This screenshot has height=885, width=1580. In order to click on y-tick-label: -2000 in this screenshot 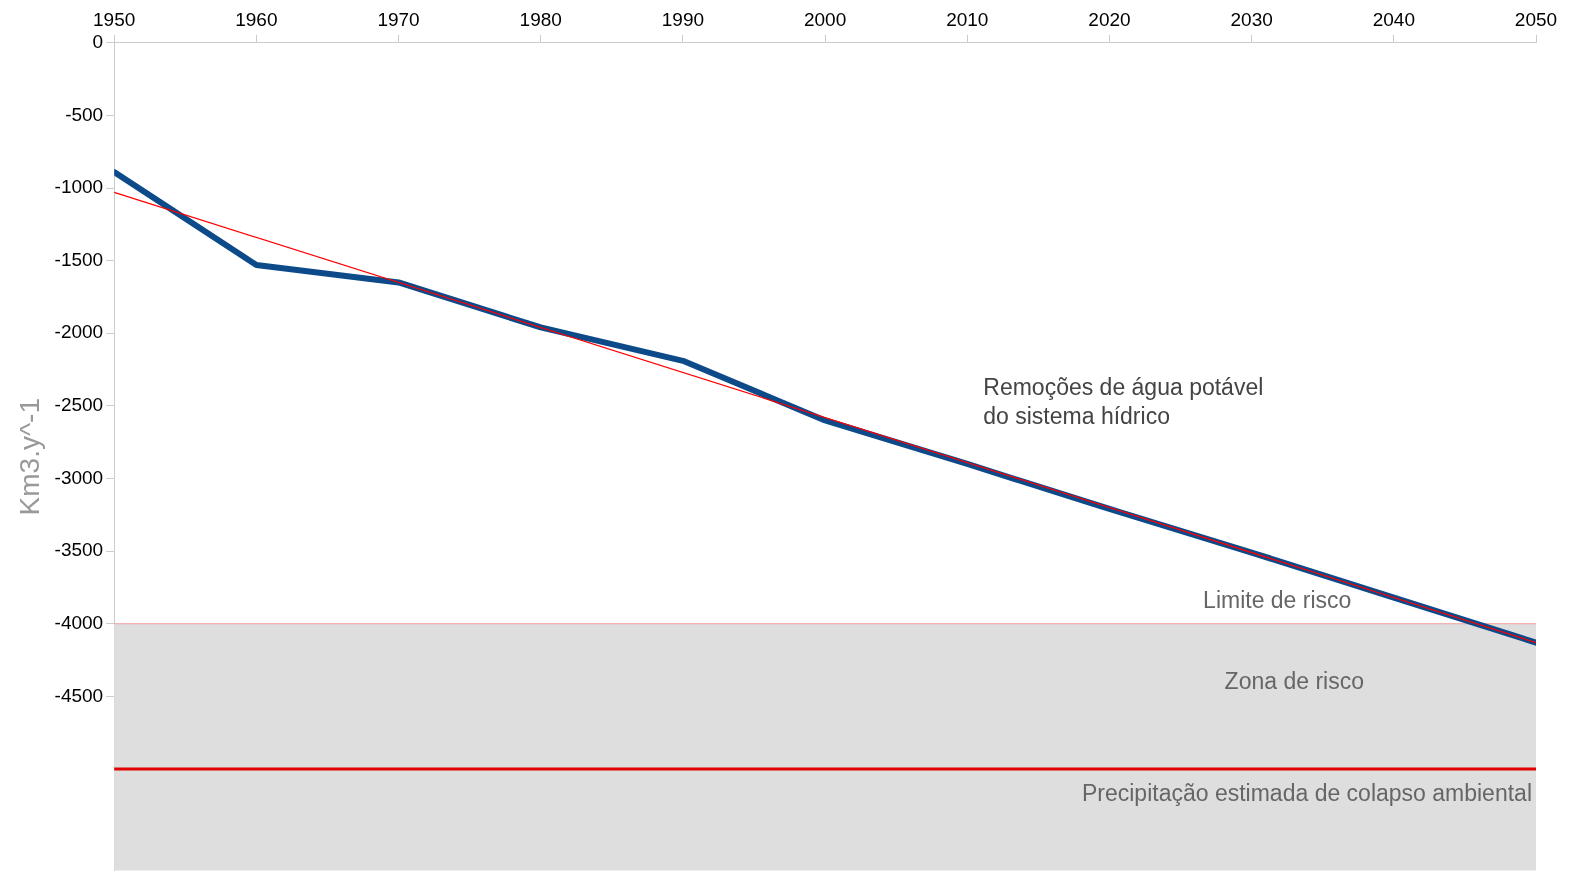, I will do `click(79, 332)`.